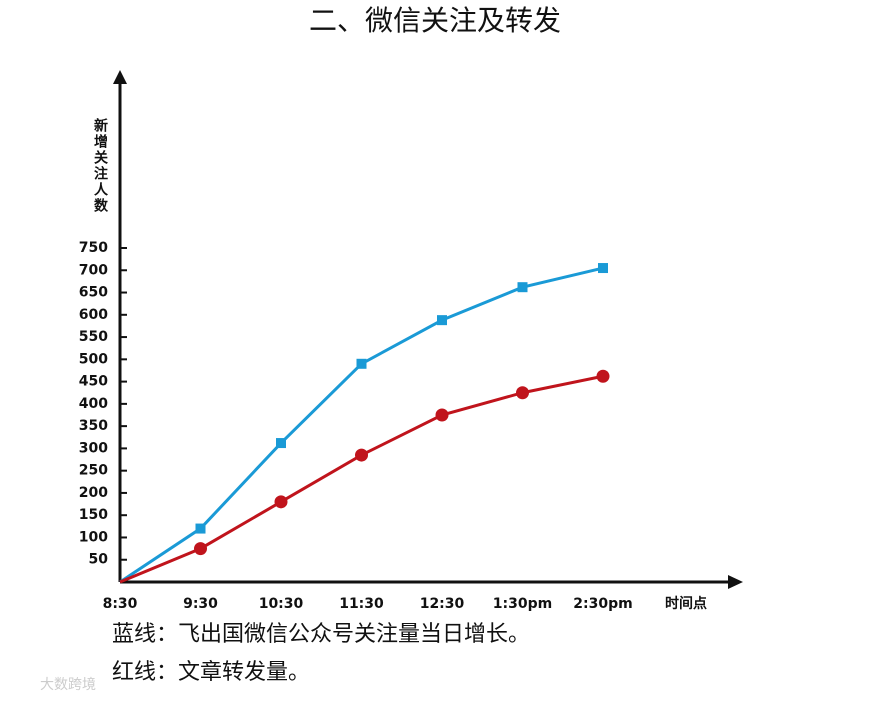  I want to click on y-tick-label: 450, so click(93, 382).